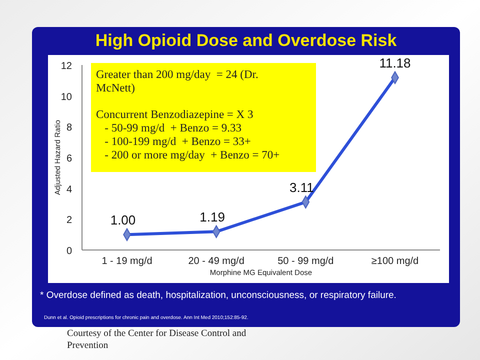  I want to click on note-box: Greater than 200 mg/day = 24 (Dr. McNett) Concurrent Benzodiazepine = X 3 - 50-99 mg/d + Benzo = 9.33 - 100-199 mg/d + Benzo = 33+ - 200 or more mg/day + Benzo = 70+, so click(203, 117).